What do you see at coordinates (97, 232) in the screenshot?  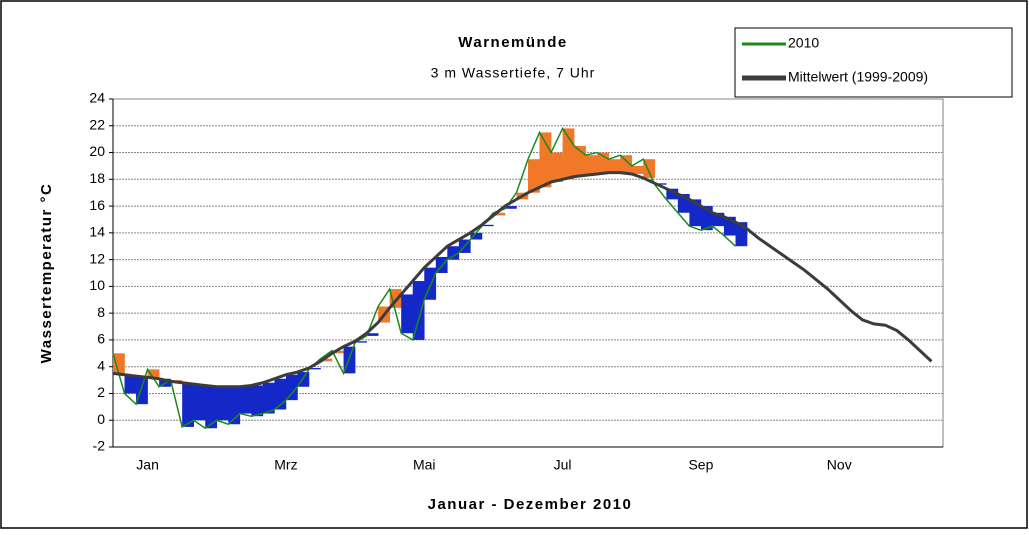 I see `y-tick-label: 14` at bounding box center [97, 232].